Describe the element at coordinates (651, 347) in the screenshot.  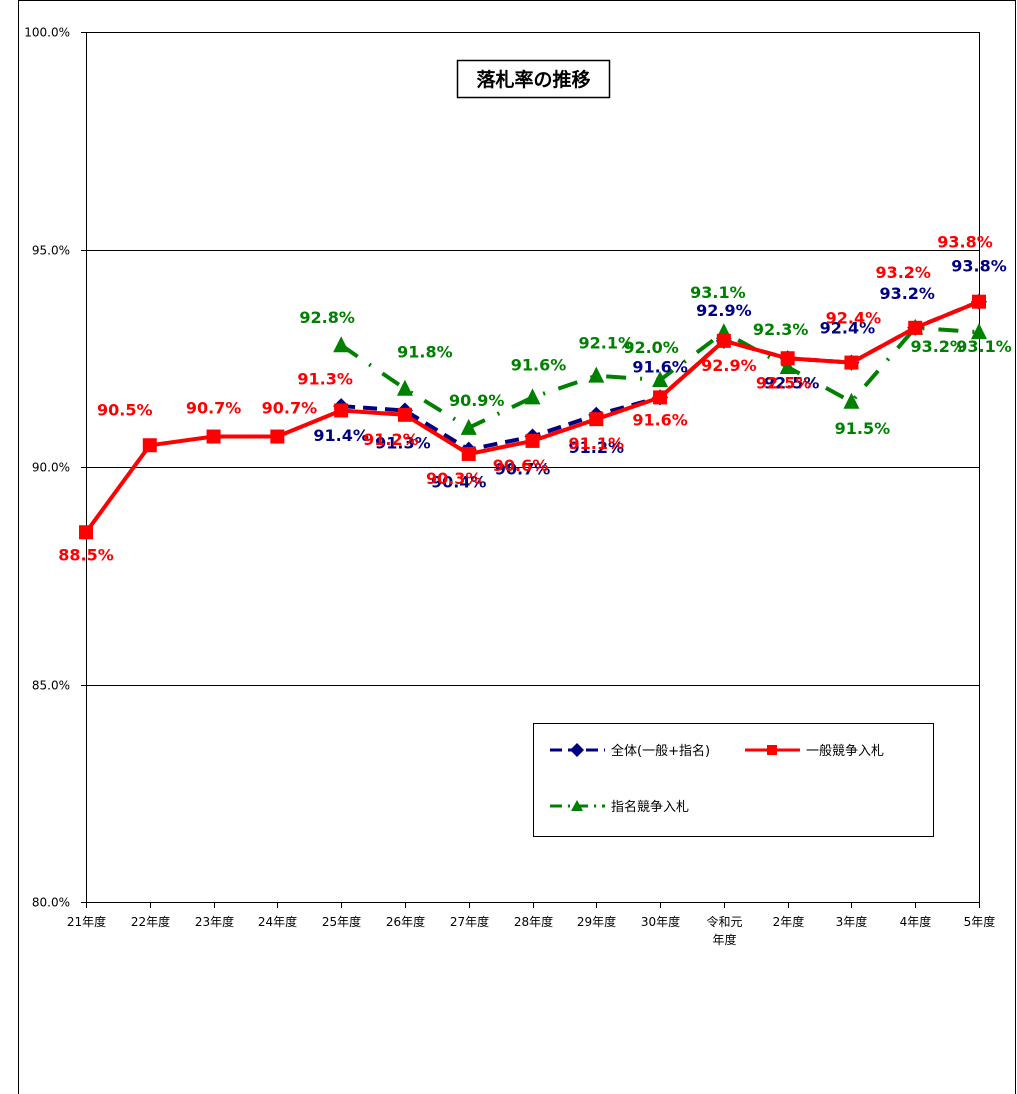
I see `data-label: 92.0%` at that location.